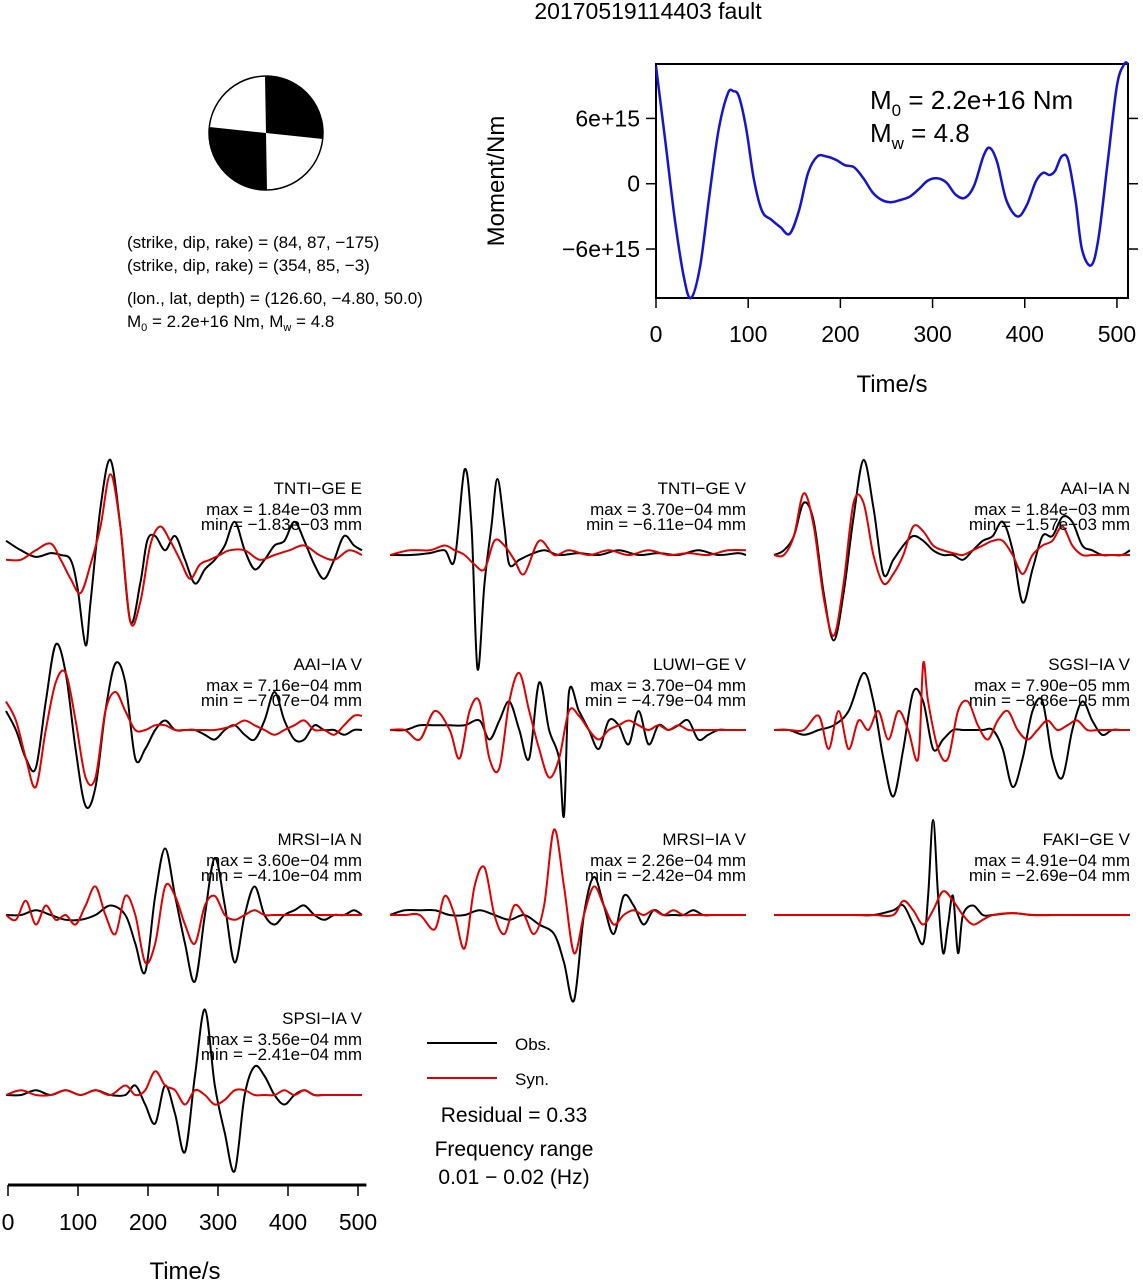 The width and height of the screenshot is (1143, 1281). Describe the element at coordinates (281, 700) in the screenshot. I see `min-amplitude-label: min = −7.07e−04 mm` at that location.